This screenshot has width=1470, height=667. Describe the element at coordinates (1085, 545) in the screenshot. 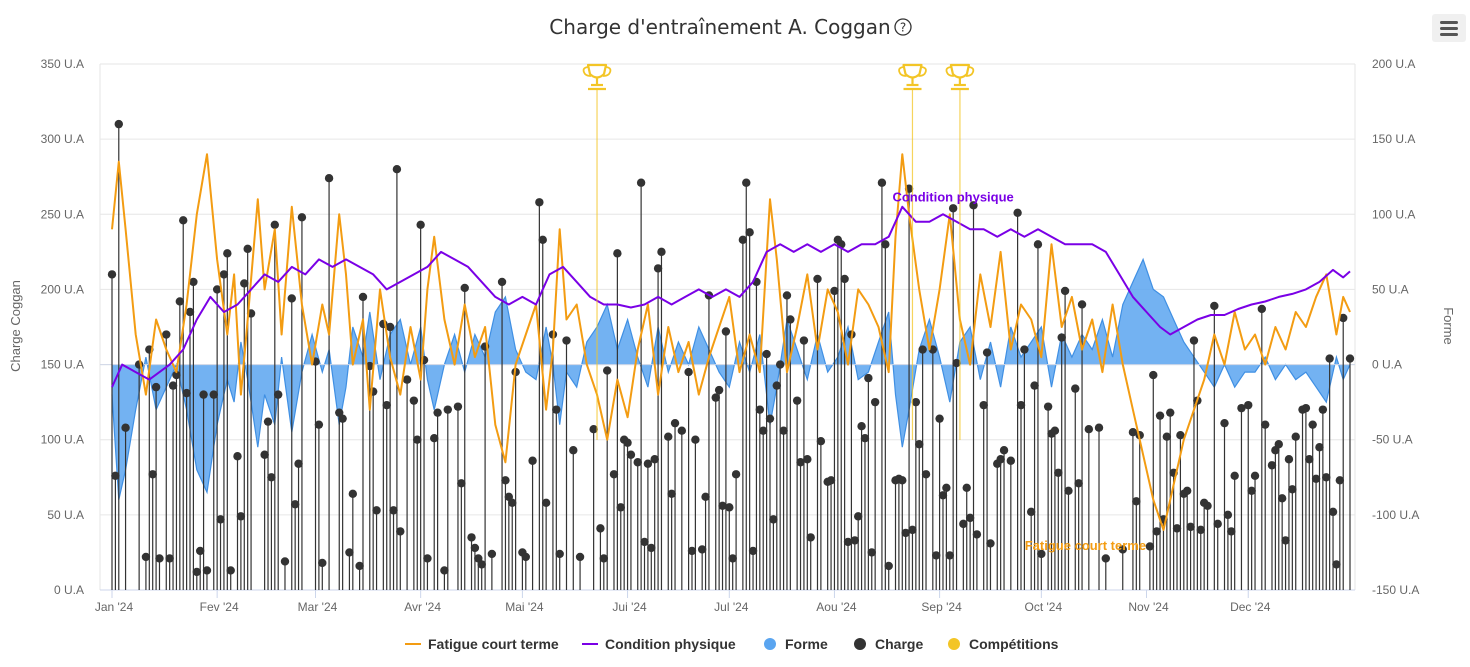

I see `series-annotation: Fatigue court terme` at that location.